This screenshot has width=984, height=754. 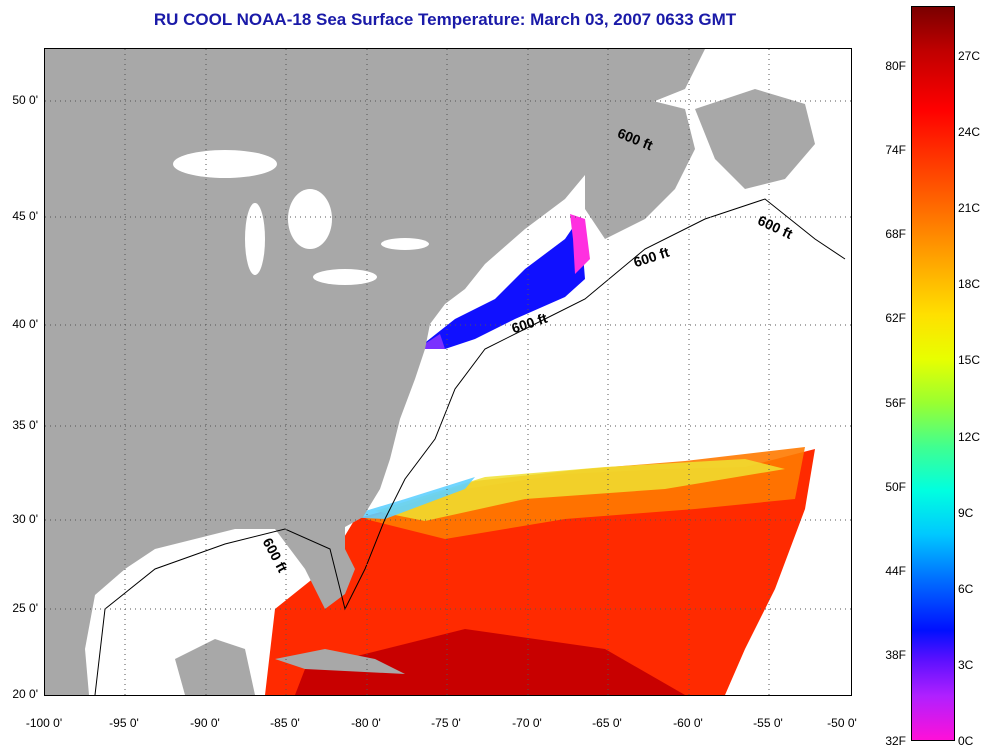 What do you see at coordinates (580, 490) in the screenshot?
I see `warm-sst-band-yellow` at bounding box center [580, 490].